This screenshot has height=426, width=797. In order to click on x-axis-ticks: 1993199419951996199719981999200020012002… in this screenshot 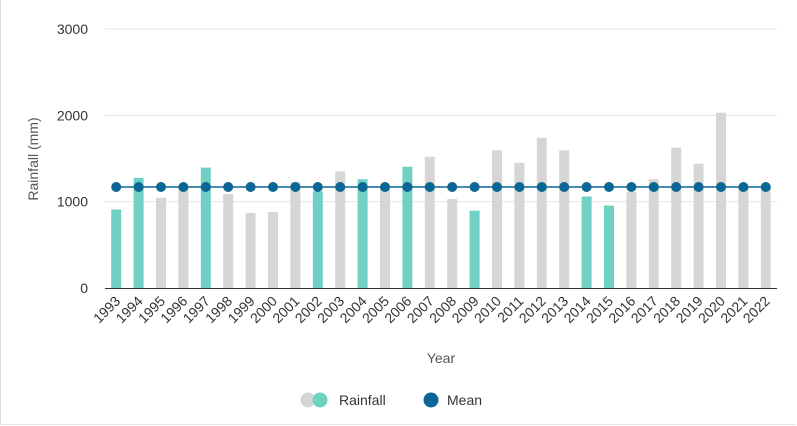, I will do `click(431, 309)`.